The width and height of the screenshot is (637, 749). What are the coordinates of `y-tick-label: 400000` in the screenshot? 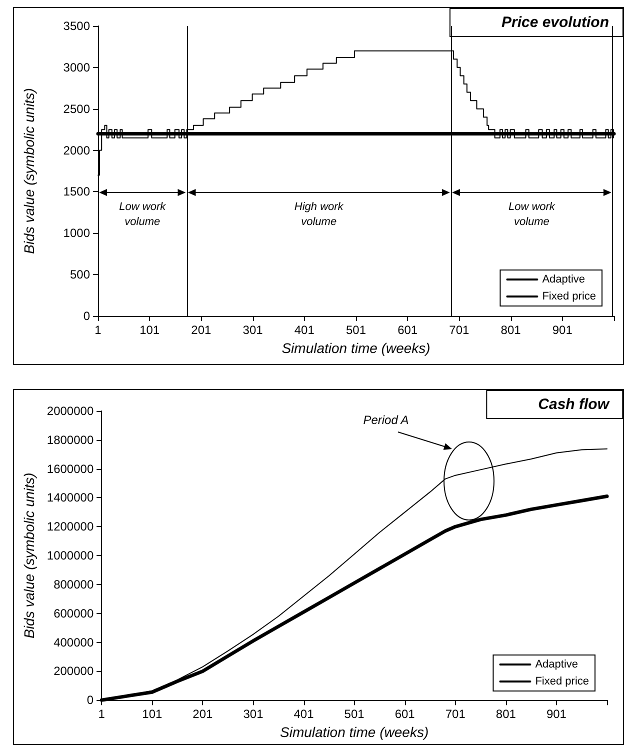 It's located at (74, 642).